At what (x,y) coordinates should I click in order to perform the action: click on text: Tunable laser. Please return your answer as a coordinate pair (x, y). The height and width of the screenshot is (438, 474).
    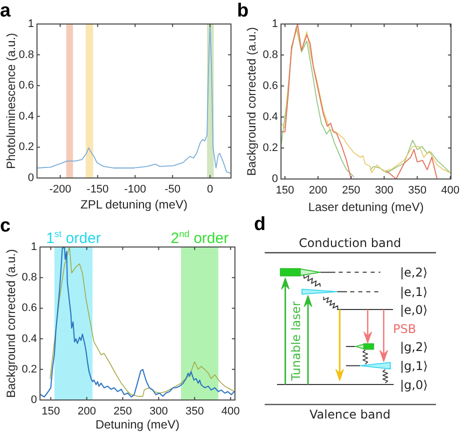
    Looking at the image, I should click on (296, 341).